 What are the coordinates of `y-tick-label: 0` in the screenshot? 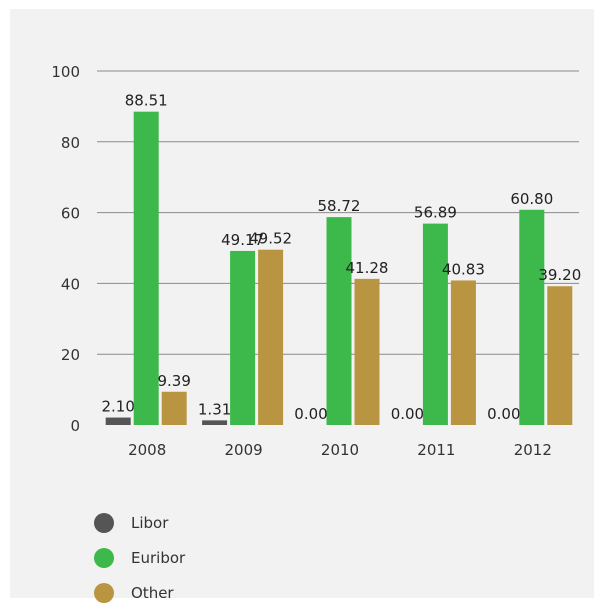 It's located at (75, 426).